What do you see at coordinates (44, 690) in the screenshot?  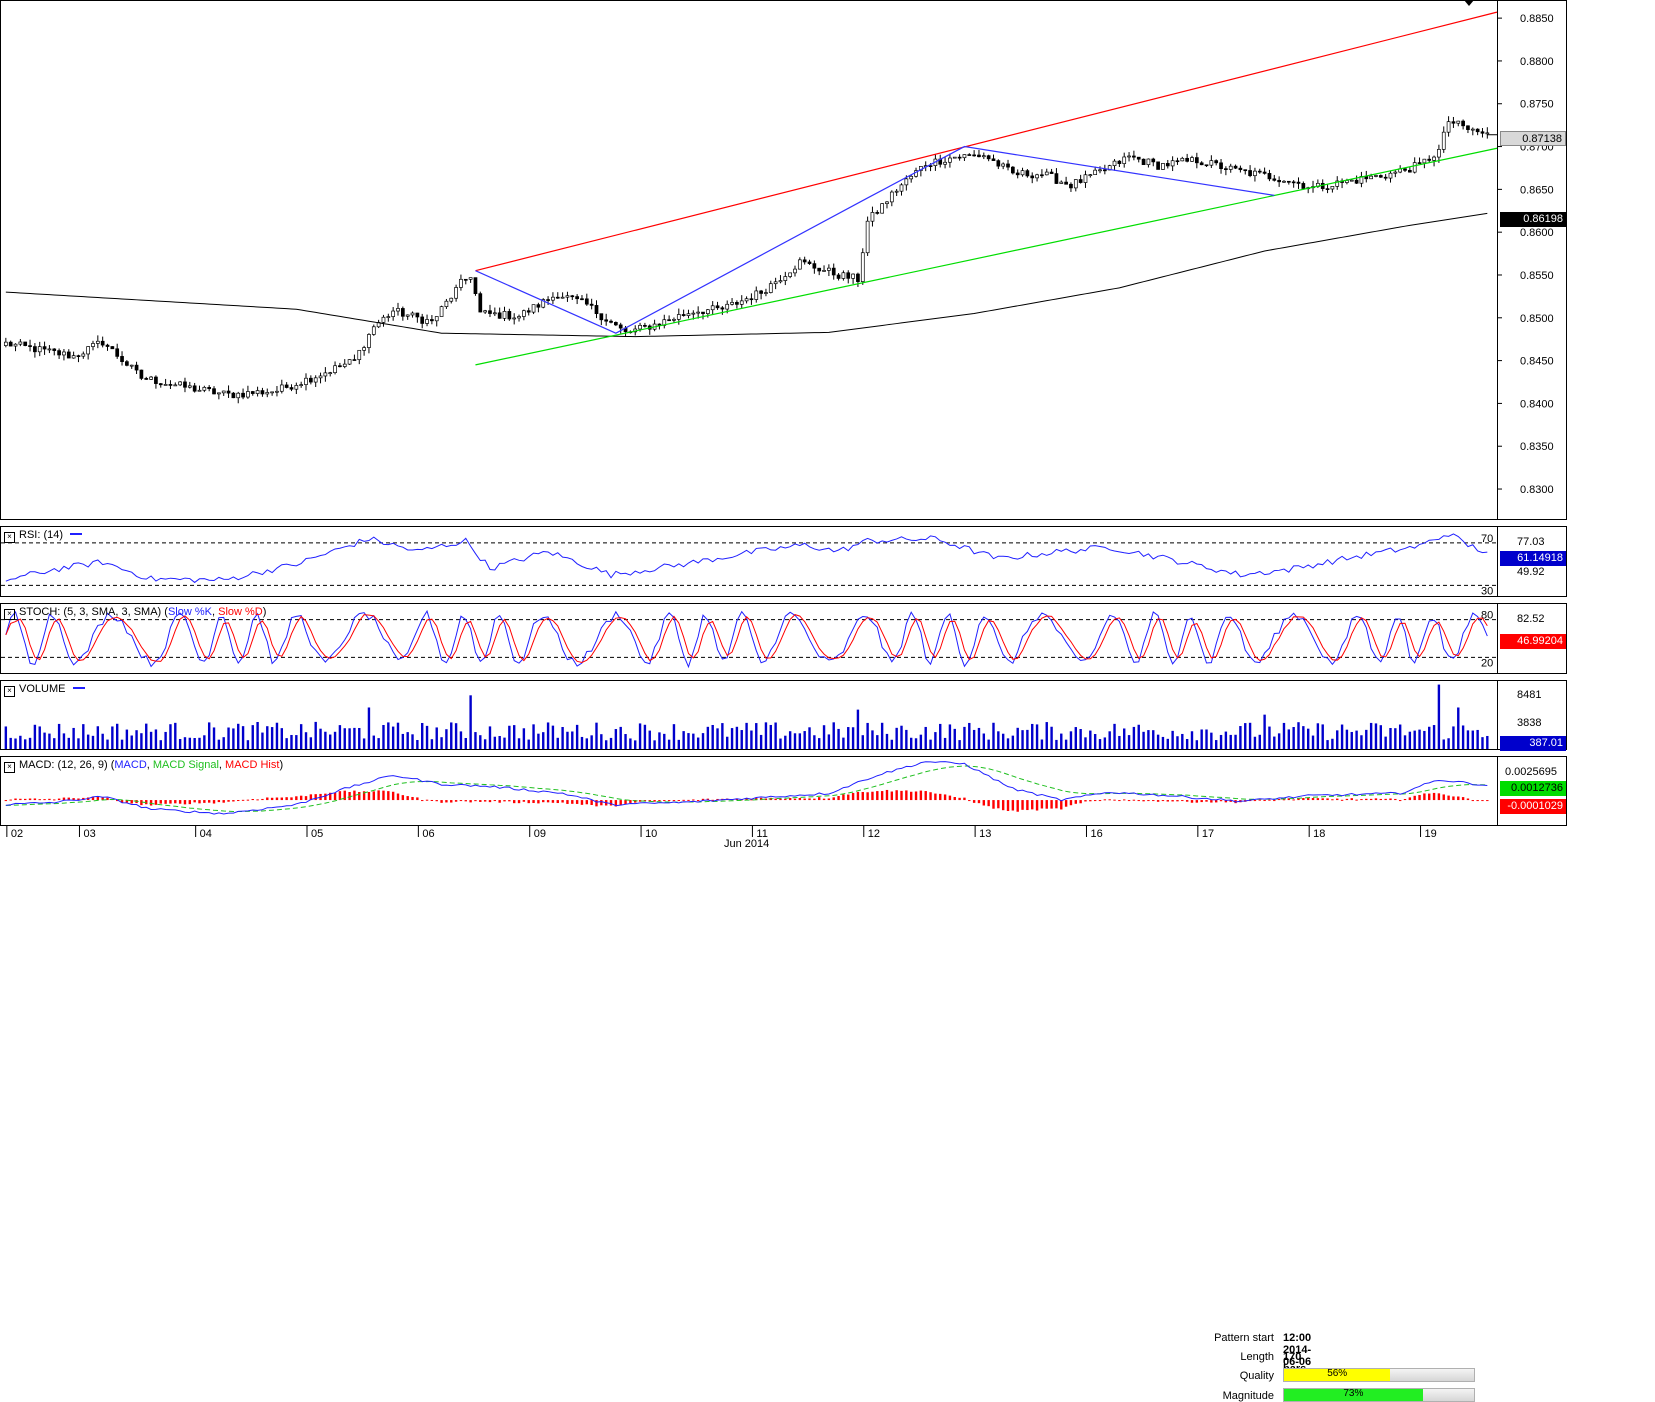 I see `volume-title: × VOLUME` at bounding box center [44, 690].